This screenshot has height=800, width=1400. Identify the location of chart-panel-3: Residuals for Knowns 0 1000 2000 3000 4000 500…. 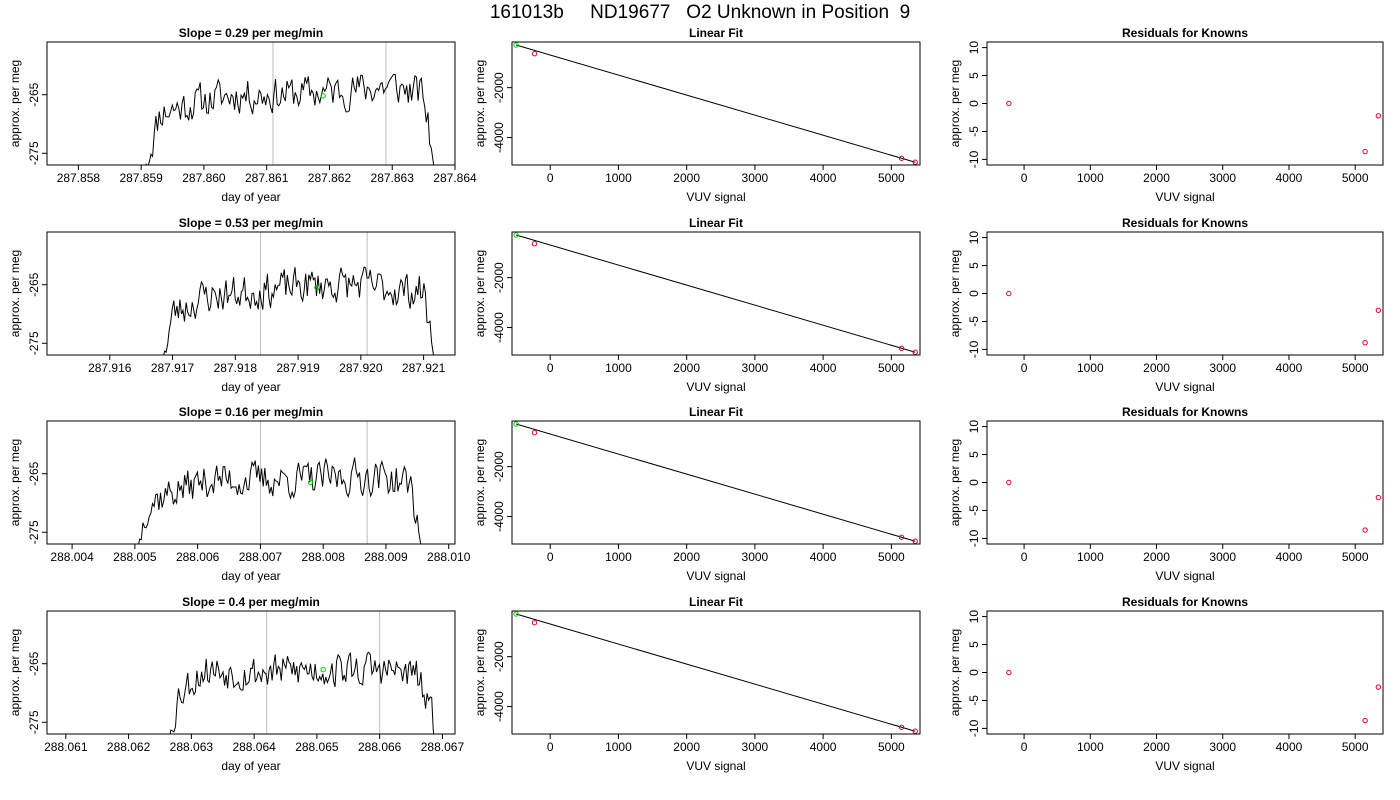
(1166, 115).